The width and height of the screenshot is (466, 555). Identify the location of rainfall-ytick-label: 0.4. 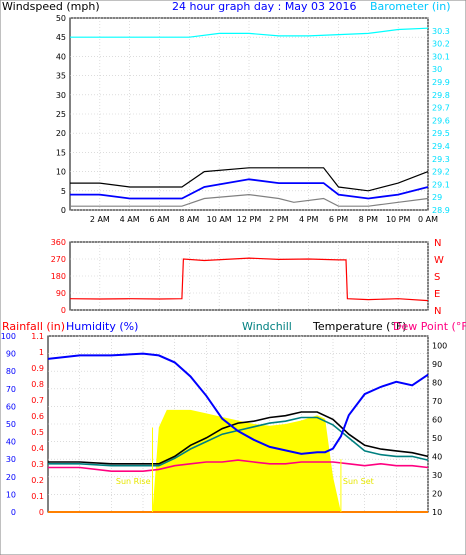
(37, 448).